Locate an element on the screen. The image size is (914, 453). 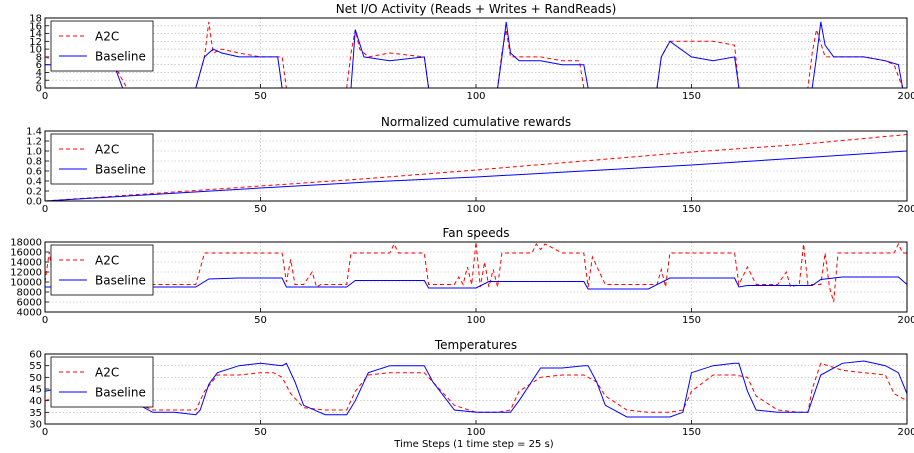
y-tick-label: 0.8 is located at coordinates (34, 162).